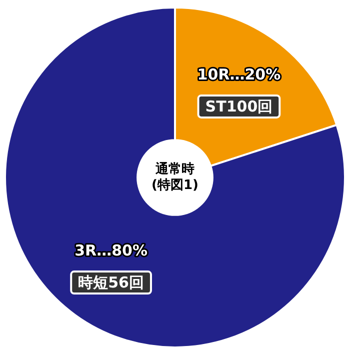 The image size is (350, 355). Describe the element at coordinates (239, 74) in the screenshot. I see `slice-label: 10R…20%` at that location.